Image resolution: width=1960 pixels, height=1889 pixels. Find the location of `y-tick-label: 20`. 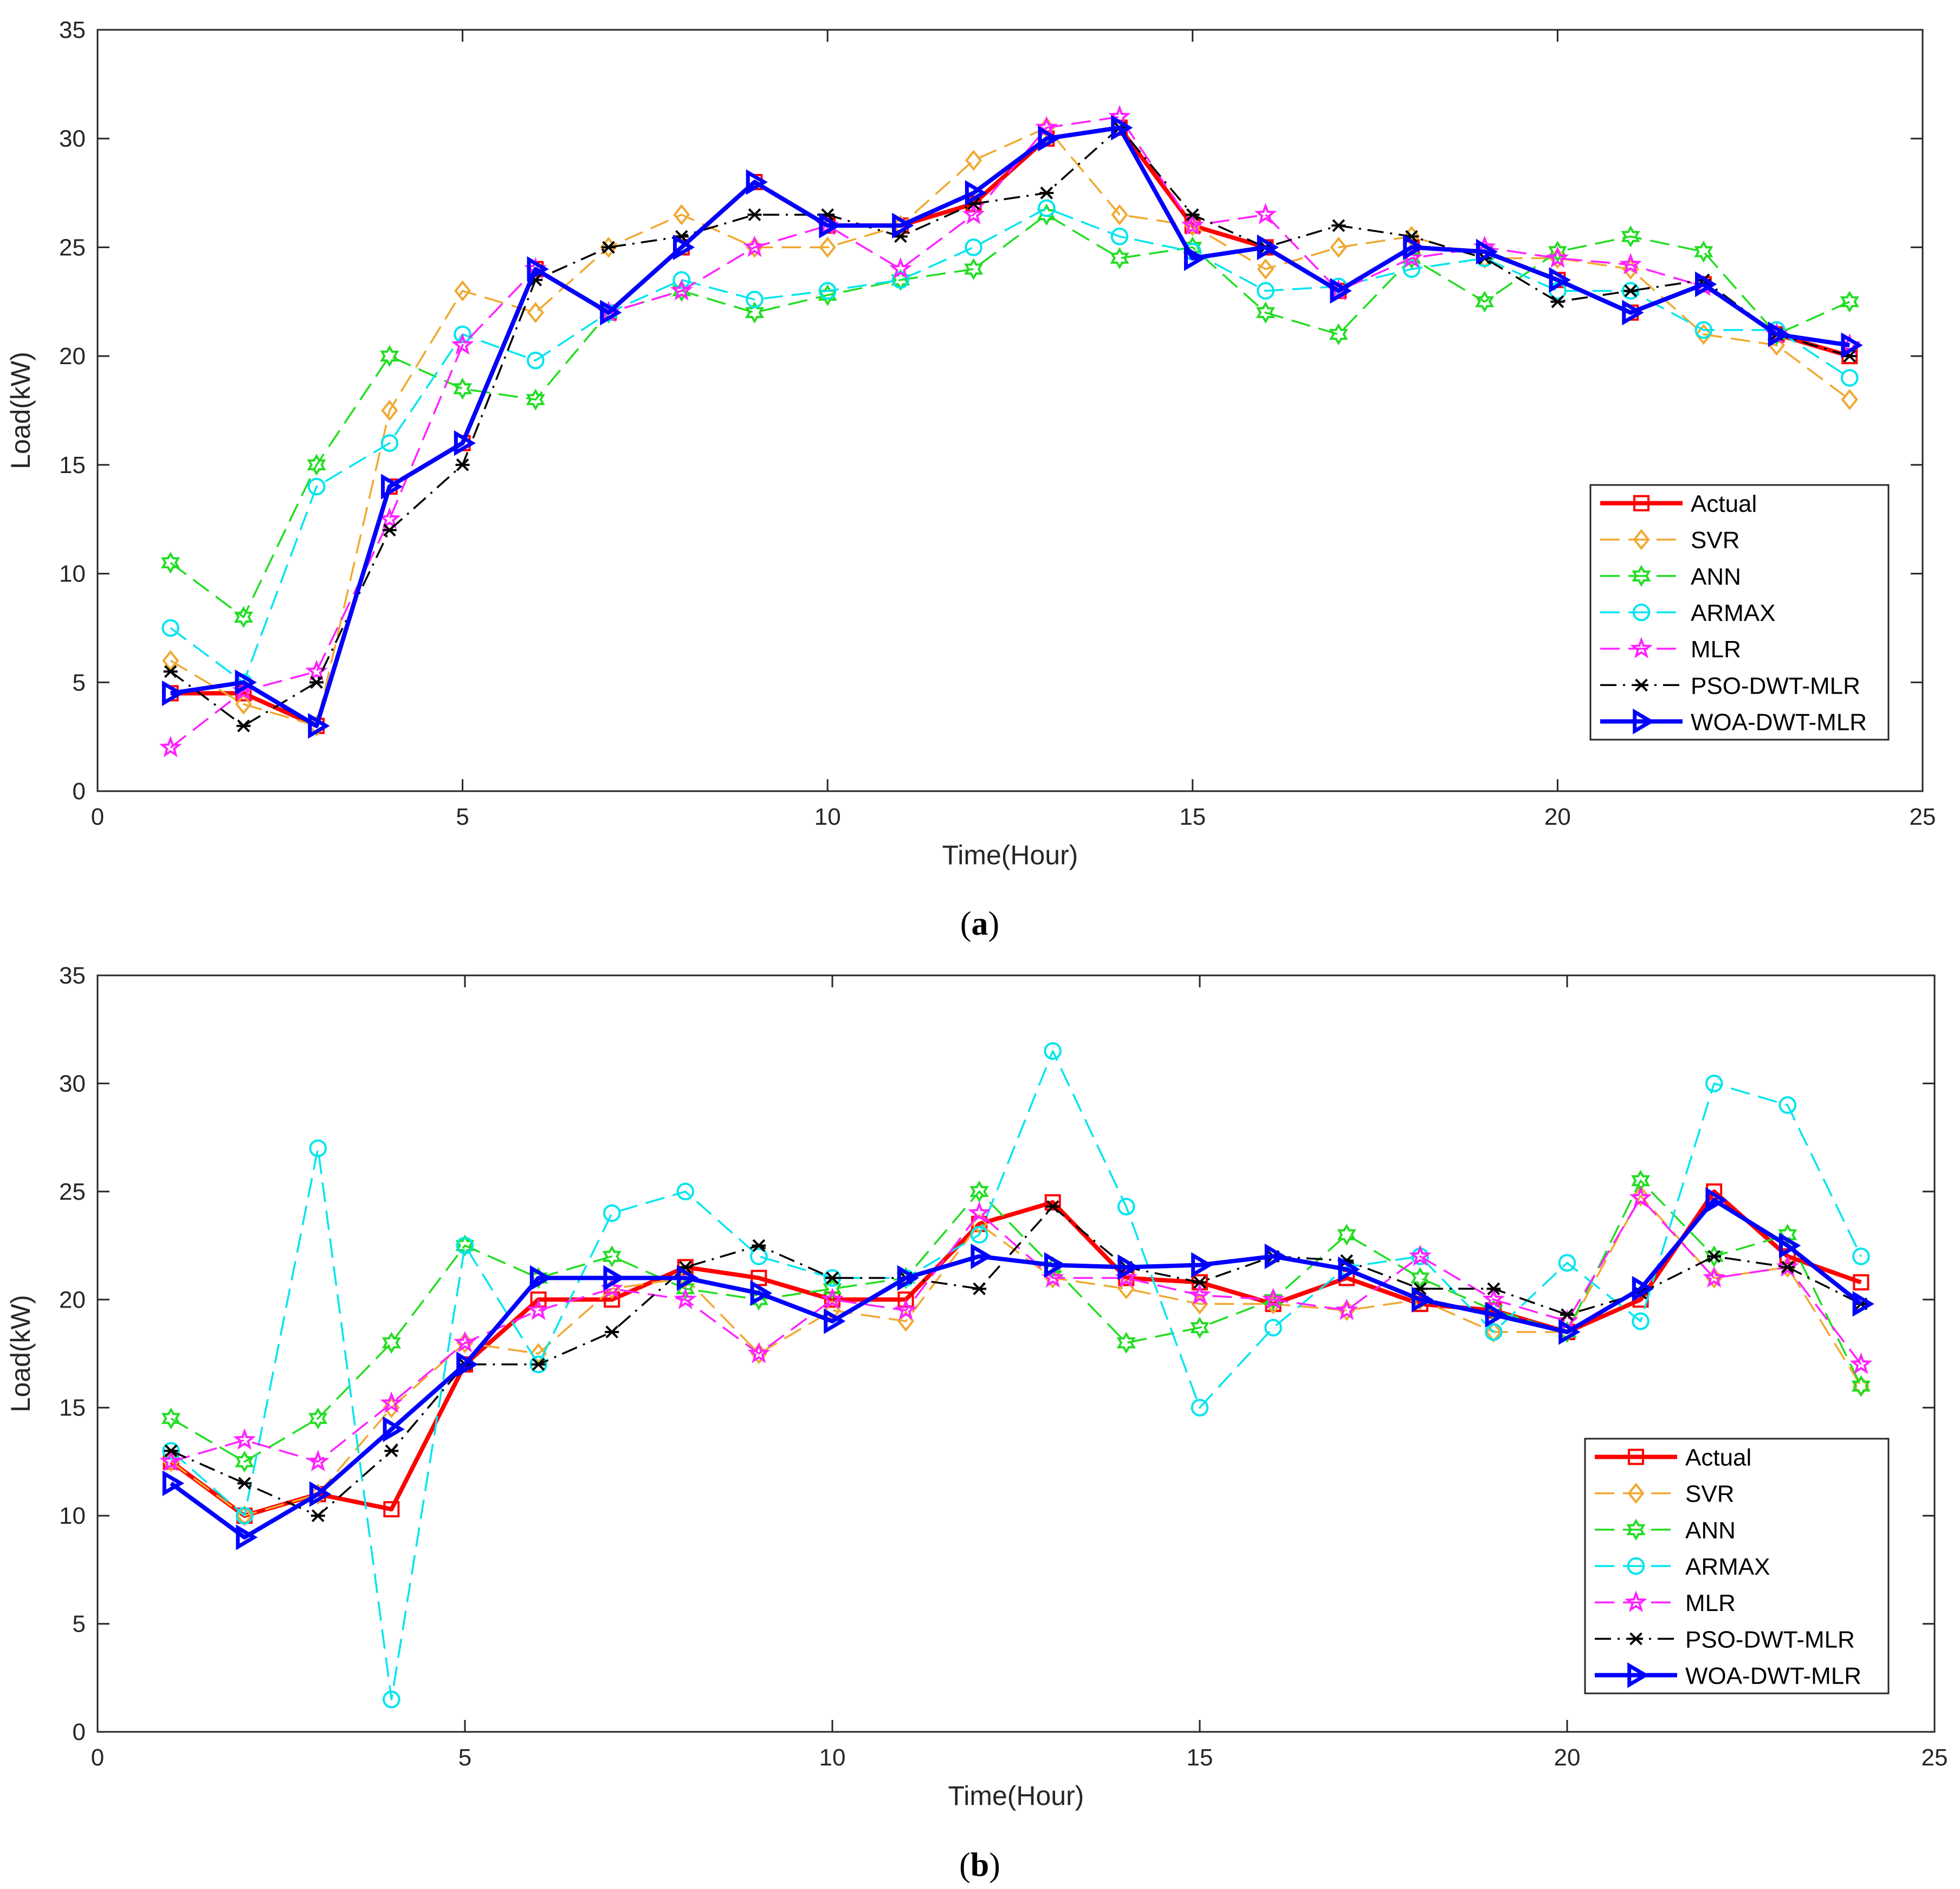

y-tick-label: 20 is located at coordinates (72, 1299).